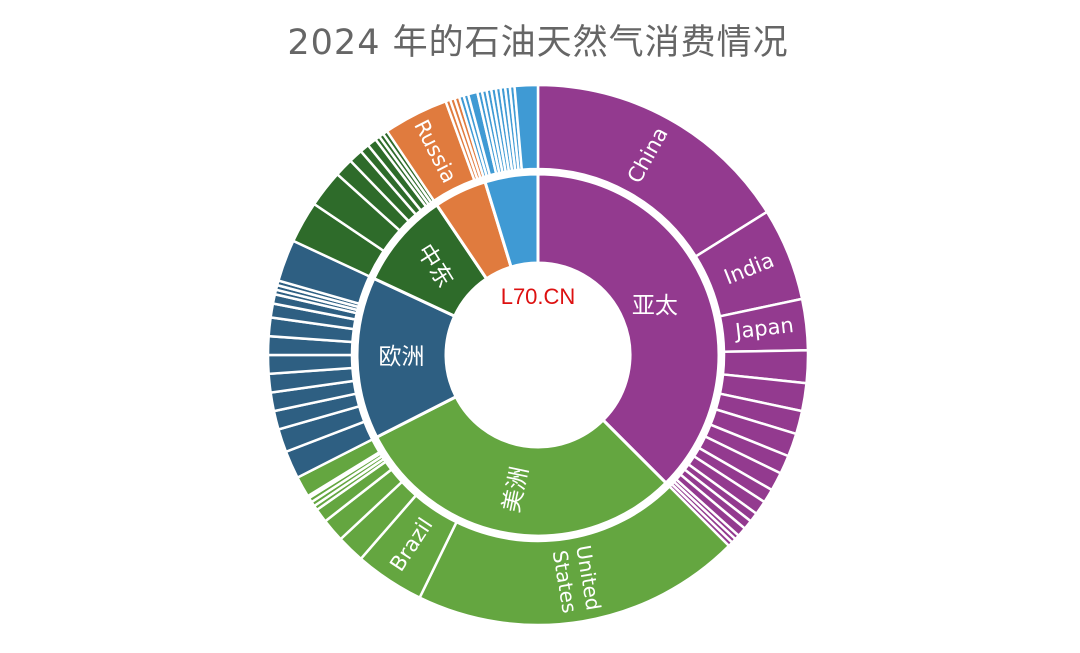 The image size is (1080, 653). What do you see at coordinates (538, 43) in the screenshot?
I see `chart-title: 2024 年的石油天然气消费情况` at bounding box center [538, 43].